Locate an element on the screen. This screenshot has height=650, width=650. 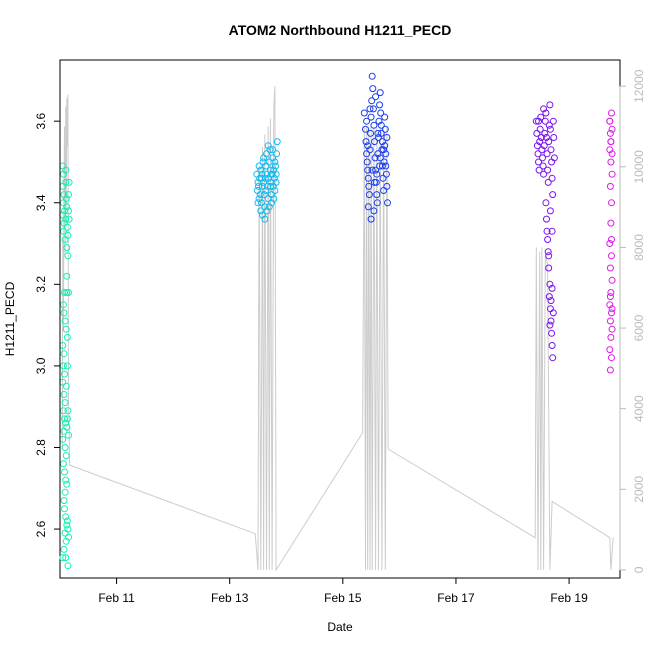
y2-tick-label: 6000 is located at coordinates (639, 327).